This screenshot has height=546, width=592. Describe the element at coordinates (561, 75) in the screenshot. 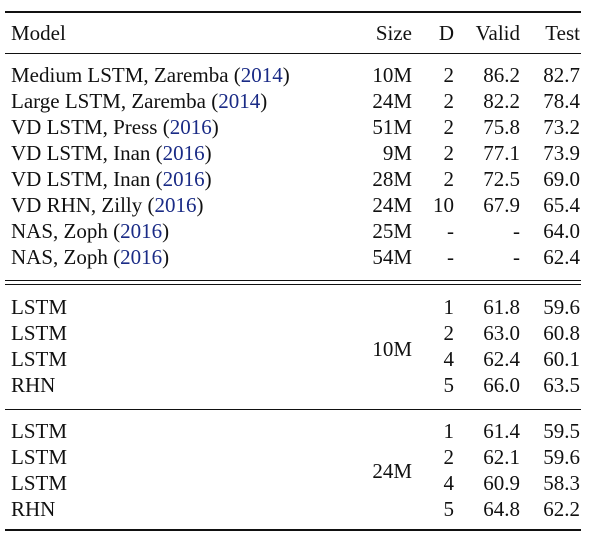

I see `test-cell: 82.7` at that location.